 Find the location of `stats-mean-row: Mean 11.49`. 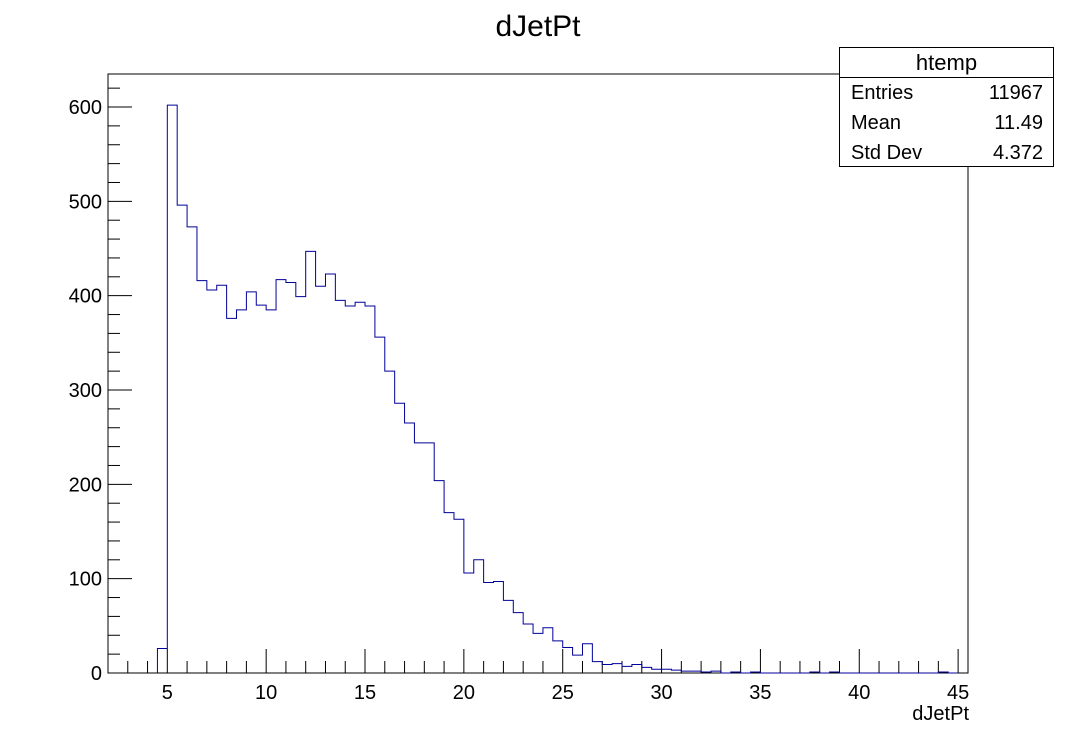

stats-mean-row: Mean 11.49 is located at coordinates (946, 123).